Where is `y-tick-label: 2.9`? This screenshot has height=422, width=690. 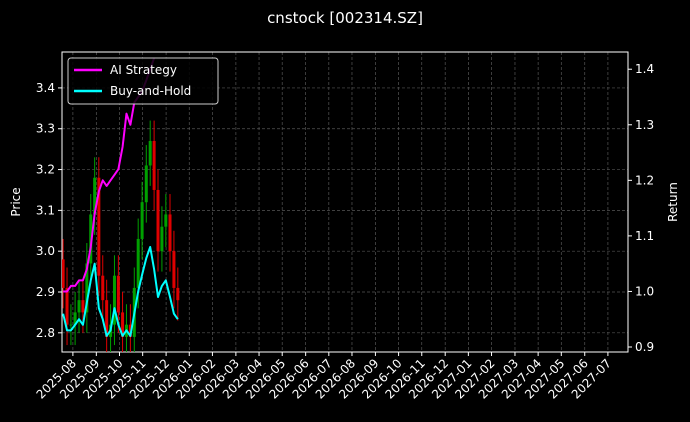
y-tick-label: 2.9 is located at coordinates (45, 292).